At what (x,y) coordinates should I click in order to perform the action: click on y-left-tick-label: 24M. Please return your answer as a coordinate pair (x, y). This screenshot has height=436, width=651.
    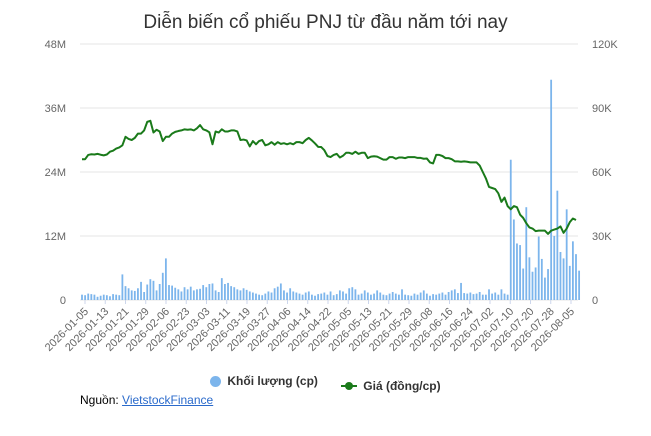
    Looking at the image, I should click on (55, 173).